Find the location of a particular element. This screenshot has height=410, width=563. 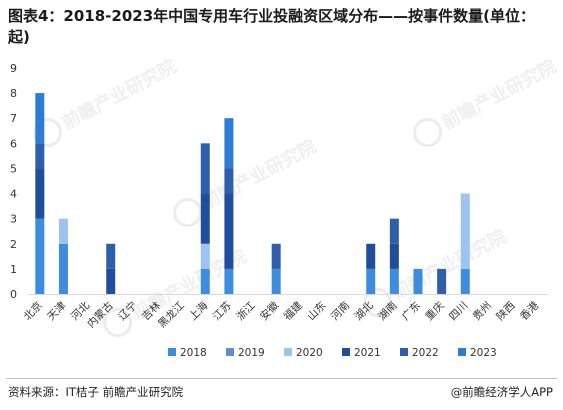

x-tick-label: 广东 is located at coordinates (411, 311).